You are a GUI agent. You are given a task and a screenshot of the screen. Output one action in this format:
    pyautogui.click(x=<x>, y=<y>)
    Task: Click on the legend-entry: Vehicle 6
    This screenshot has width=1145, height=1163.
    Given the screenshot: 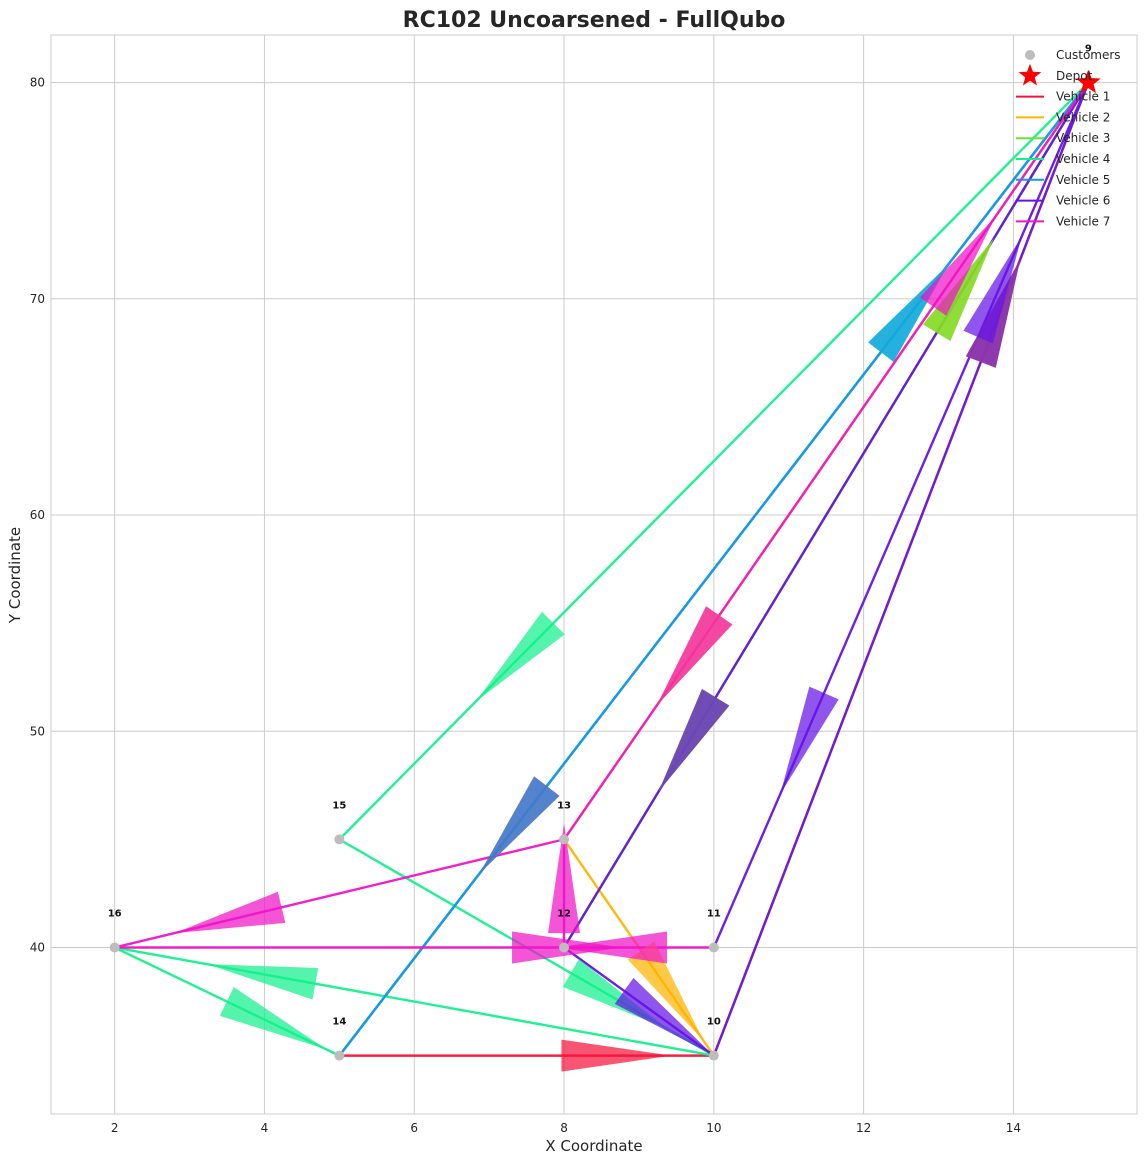 What is the action you would take?
    pyautogui.click(x=1083, y=201)
    